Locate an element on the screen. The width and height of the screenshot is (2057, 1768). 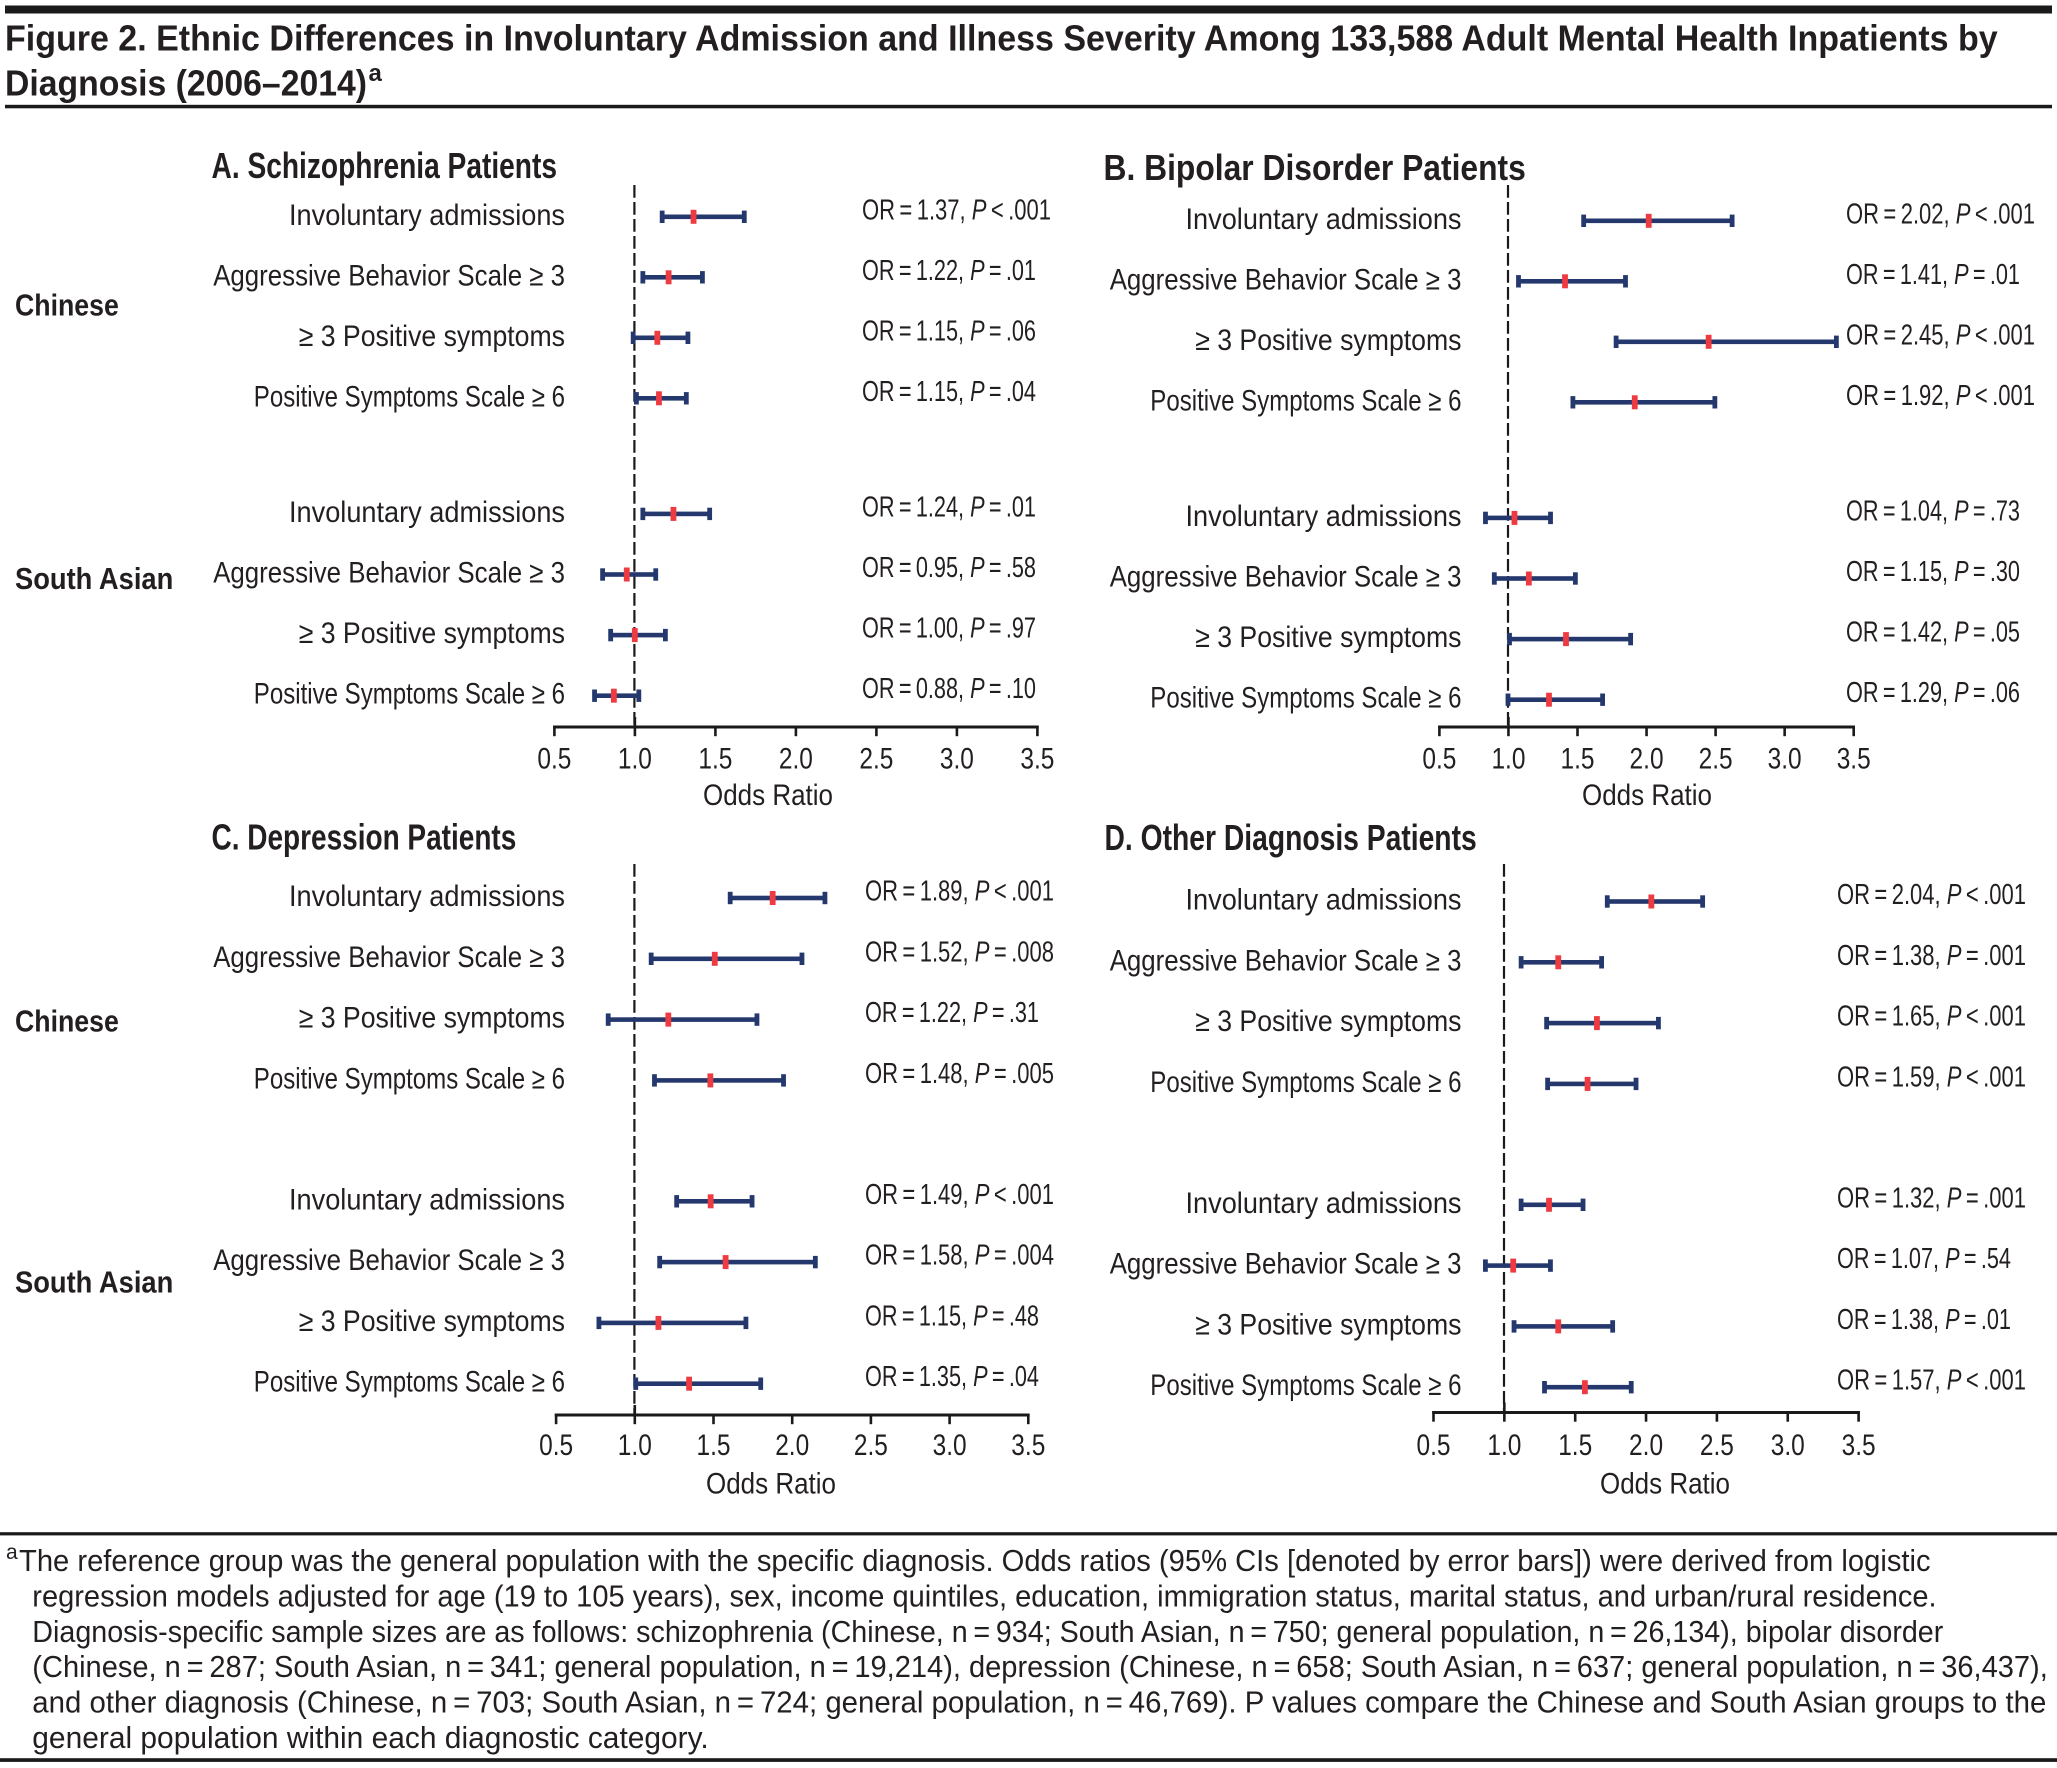
svg-text: OR = 1.15, P = .04 is located at coordinates (949, 392).